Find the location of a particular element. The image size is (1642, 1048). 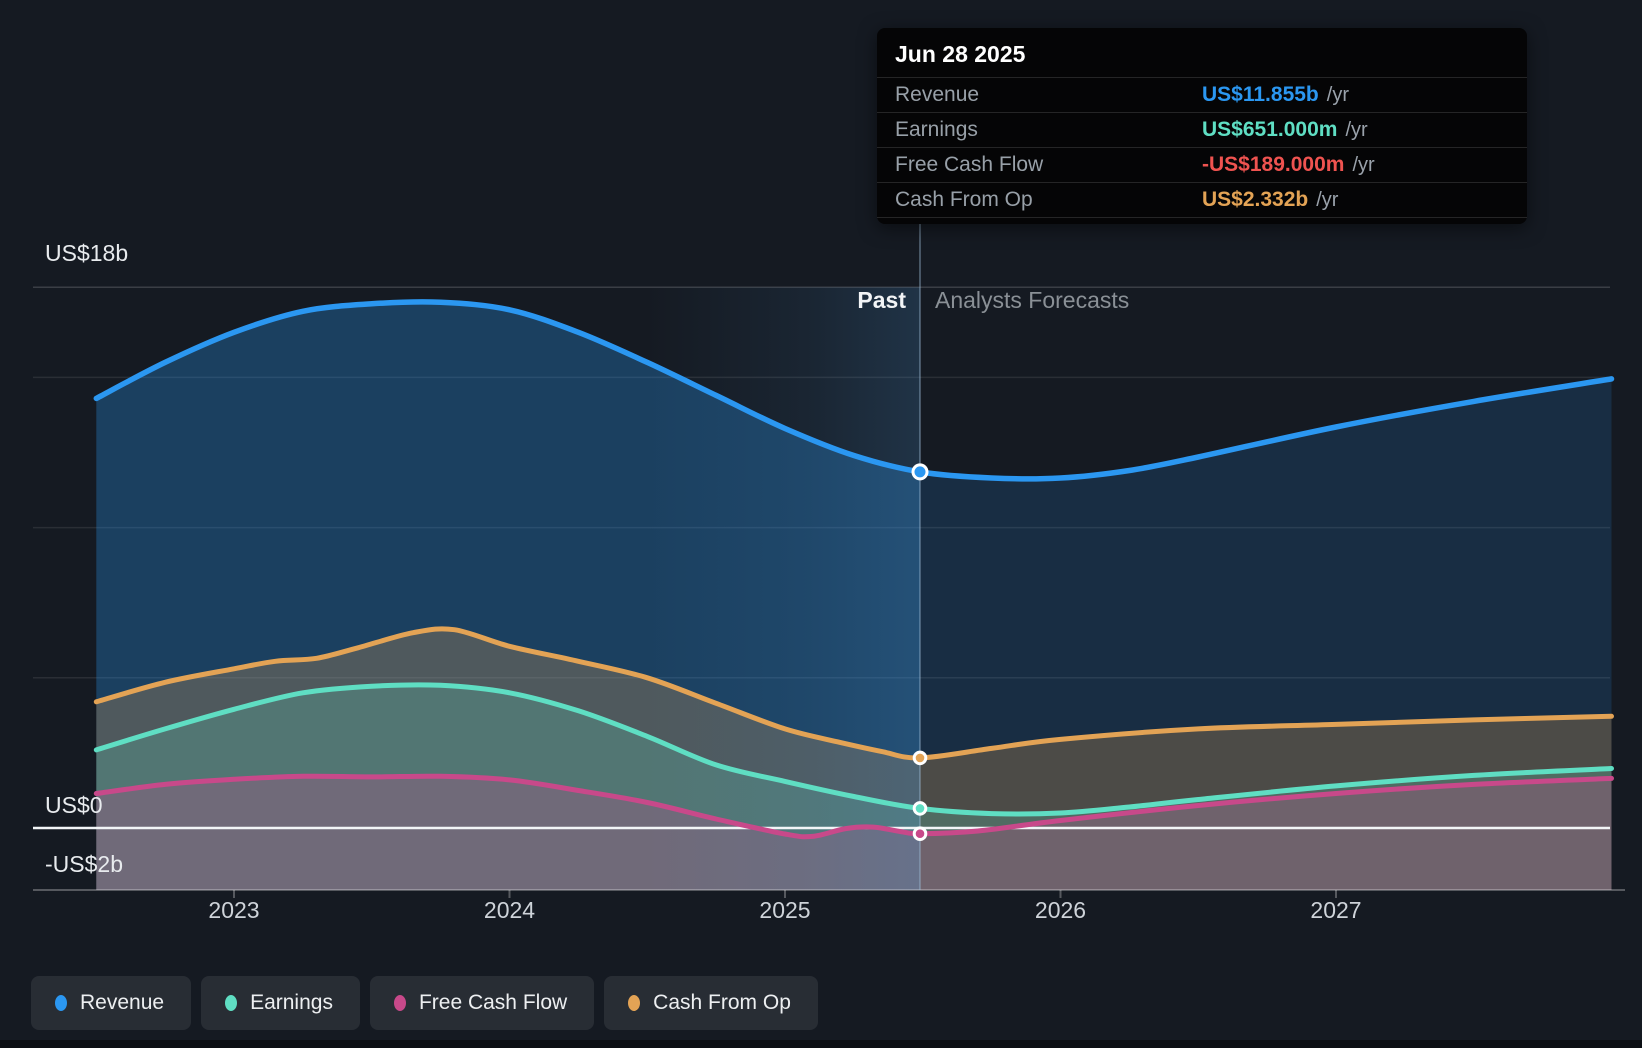

free-cash-flow-dot-icon is located at coordinates (399, 1003).